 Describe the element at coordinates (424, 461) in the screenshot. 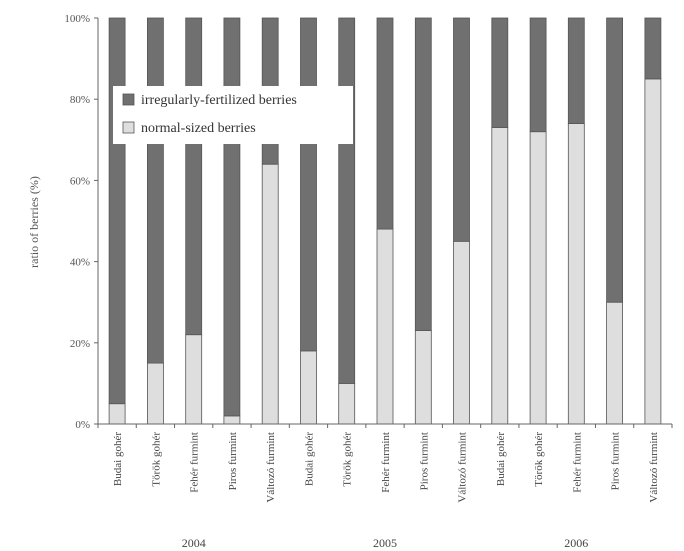

I see `category-label-8: Piros furmint` at that location.